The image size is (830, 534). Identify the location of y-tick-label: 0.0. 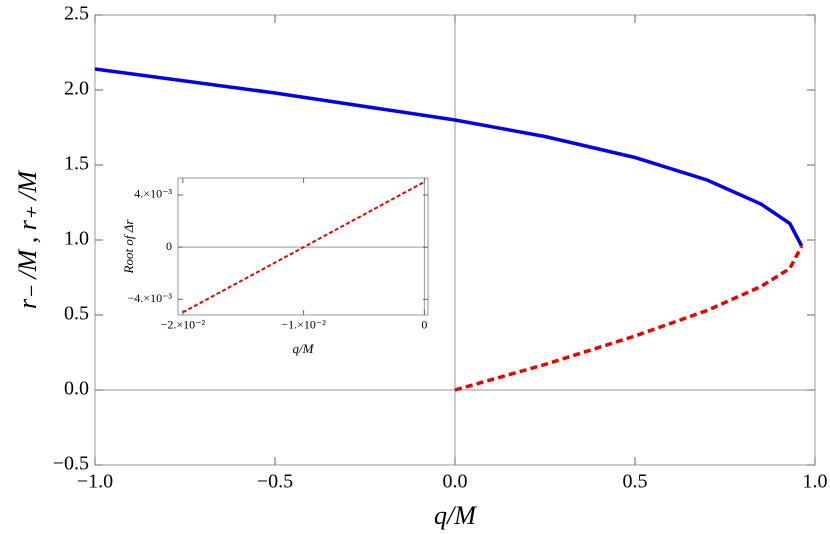
(76, 389).